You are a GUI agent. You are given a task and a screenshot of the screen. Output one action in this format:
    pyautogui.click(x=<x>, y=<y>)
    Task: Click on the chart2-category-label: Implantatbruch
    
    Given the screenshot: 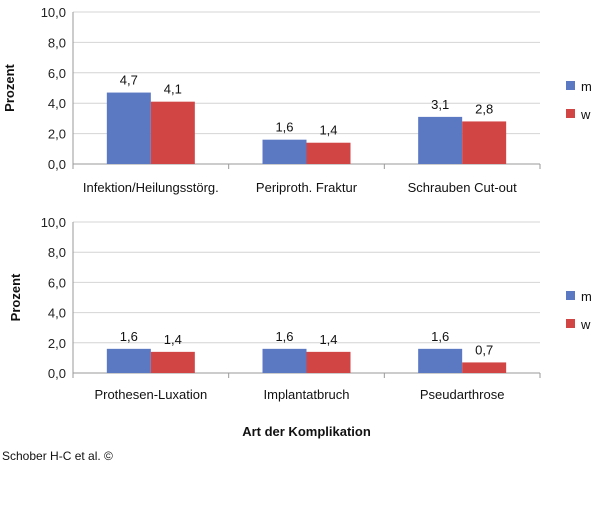 What is the action you would take?
    pyautogui.click(x=307, y=394)
    